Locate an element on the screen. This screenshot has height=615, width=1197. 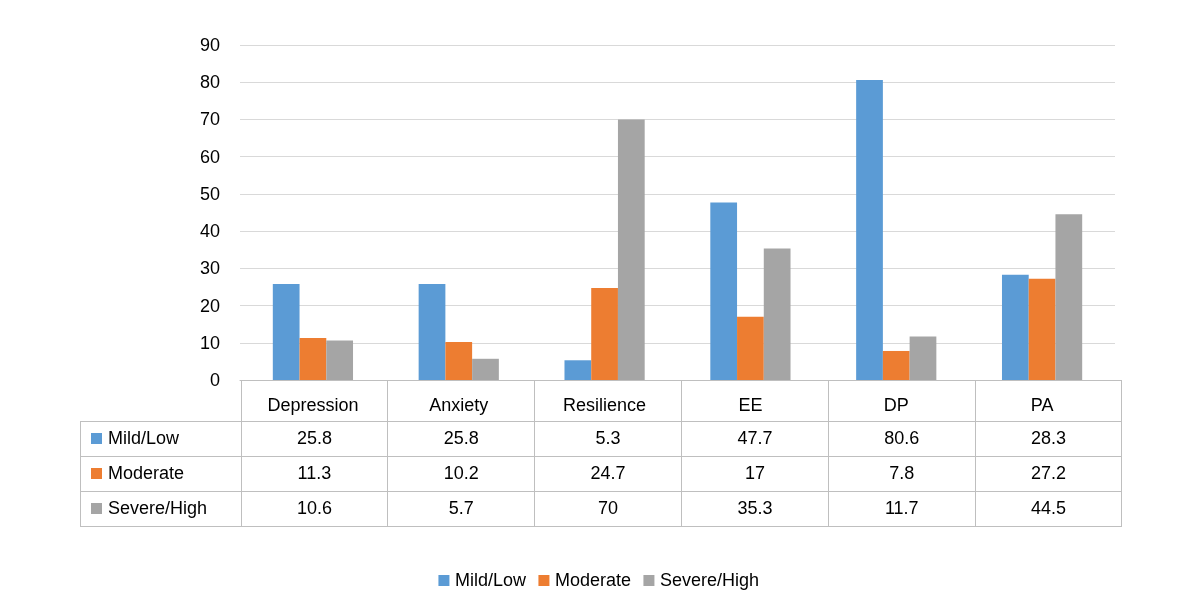
data-label: 7.8 is located at coordinates (902, 473).